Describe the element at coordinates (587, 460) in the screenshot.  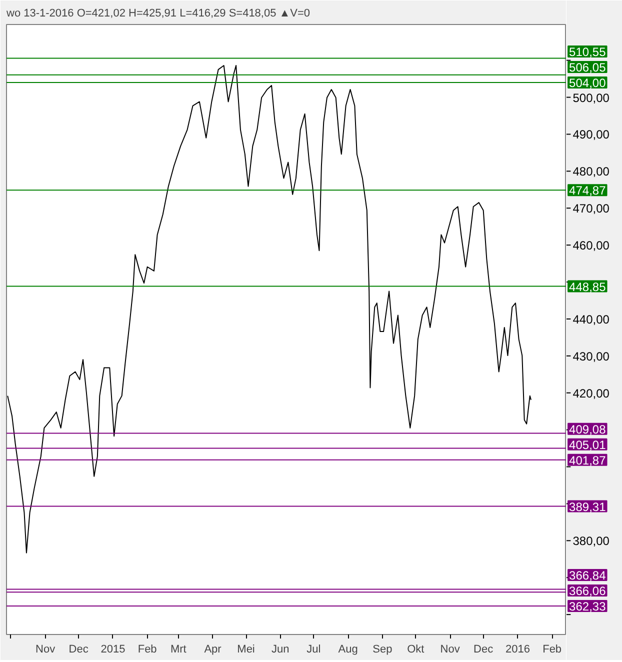
I see `ref-line-label: 401,87` at that location.